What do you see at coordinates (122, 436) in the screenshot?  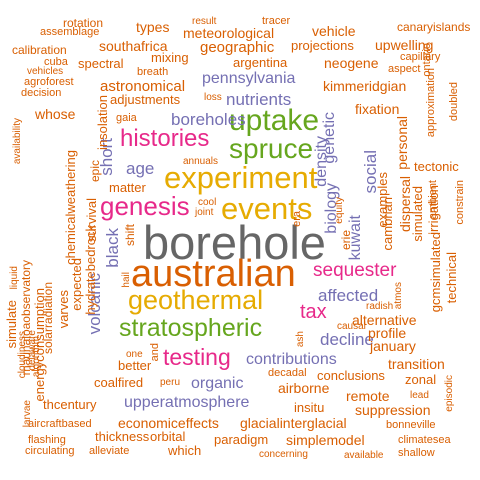 I see `word: thickness` at bounding box center [122, 436].